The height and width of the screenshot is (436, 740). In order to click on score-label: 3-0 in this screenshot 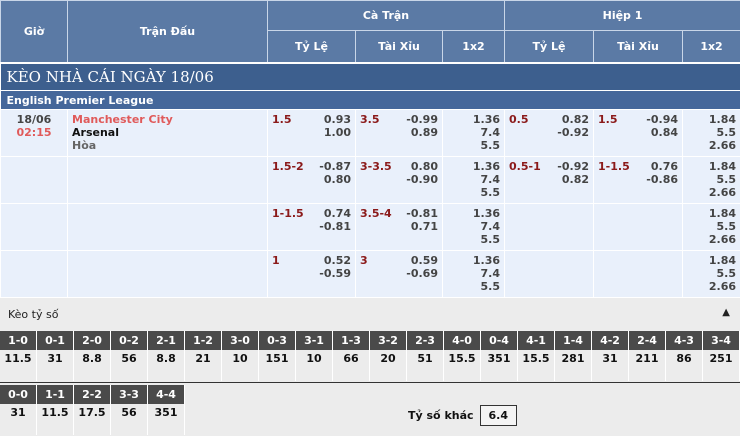, I will do `click(240, 340)`.